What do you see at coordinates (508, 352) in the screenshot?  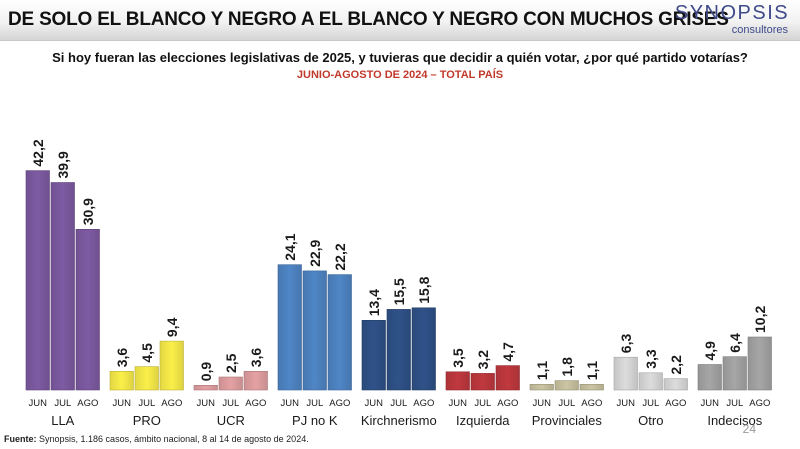 I see `value-label-izquierda-ago: 4,7` at bounding box center [508, 352].